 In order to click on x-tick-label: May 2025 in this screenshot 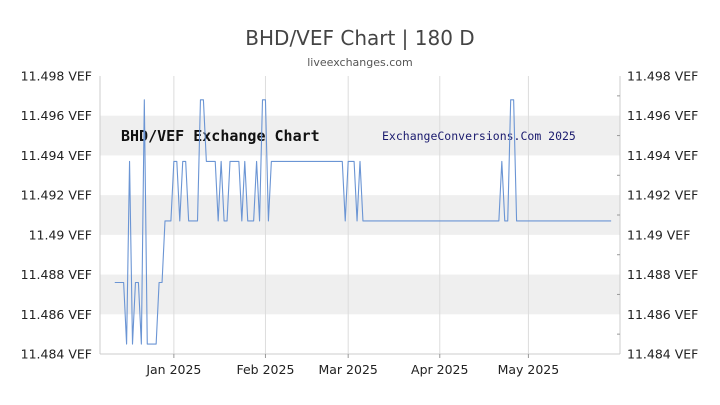, I will do `click(529, 369)`.